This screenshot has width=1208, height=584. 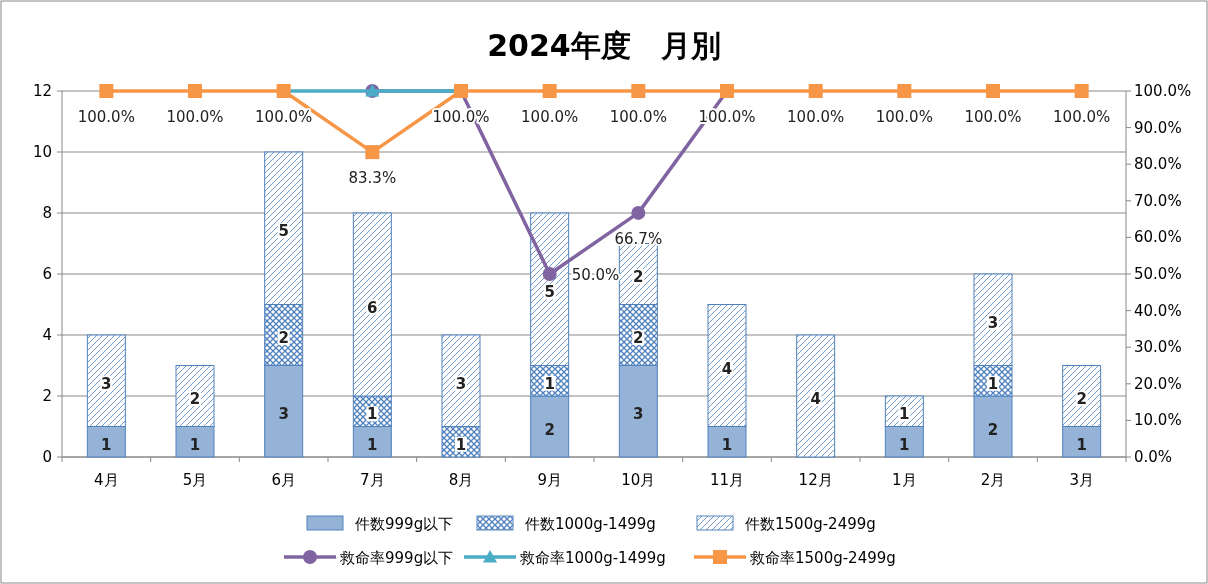 What do you see at coordinates (47, 274) in the screenshot?
I see `y-tick-label: 6` at bounding box center [47, 274].